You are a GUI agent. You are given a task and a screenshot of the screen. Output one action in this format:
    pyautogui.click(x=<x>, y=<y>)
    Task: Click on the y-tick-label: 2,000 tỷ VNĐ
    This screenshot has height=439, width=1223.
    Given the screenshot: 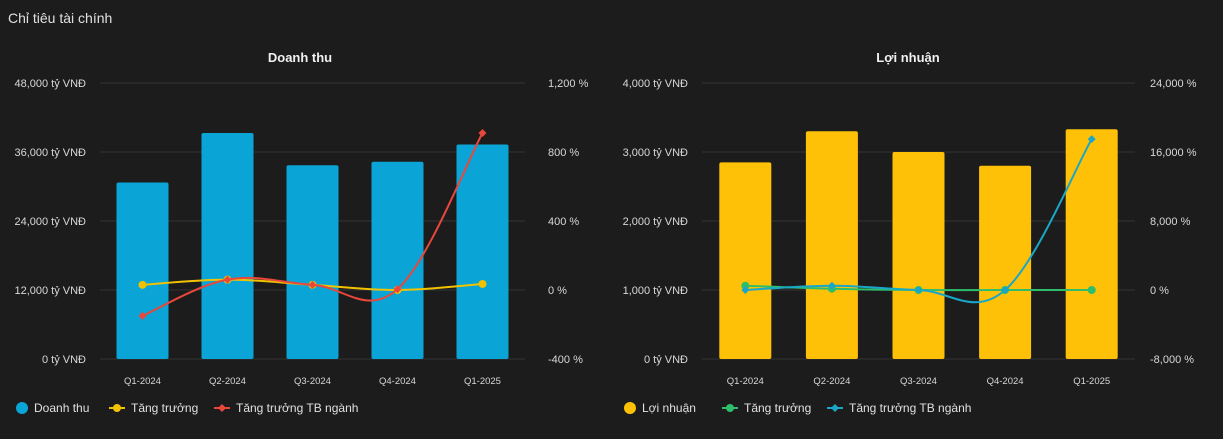 What is the action you would take?
    pyautogui.click(x=655, y=222)
    